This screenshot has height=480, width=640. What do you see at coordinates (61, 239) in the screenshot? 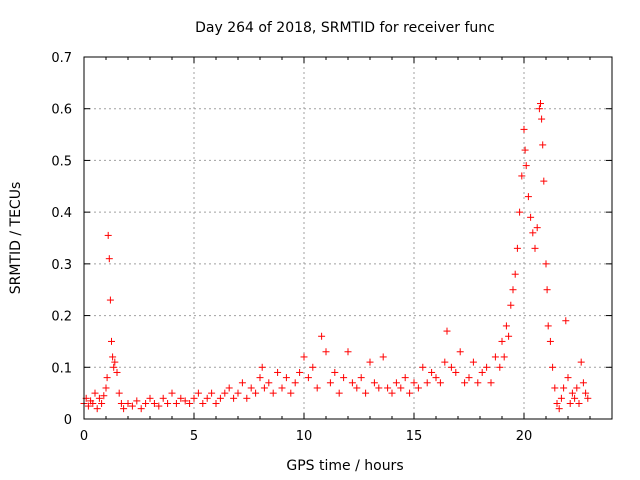
I see `y-tick-labels: 0 0.1 0.2 0.3 0.4 0.5 0.6 0.7` at bounding box center [61, 239].